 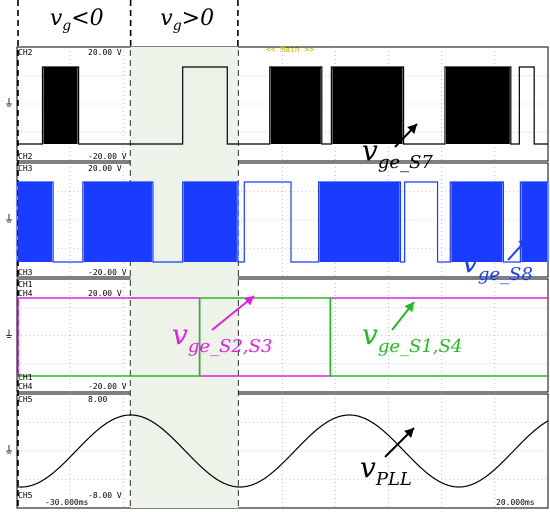 I want to click on trace-ch2-outline, so click(x=282, y=105).